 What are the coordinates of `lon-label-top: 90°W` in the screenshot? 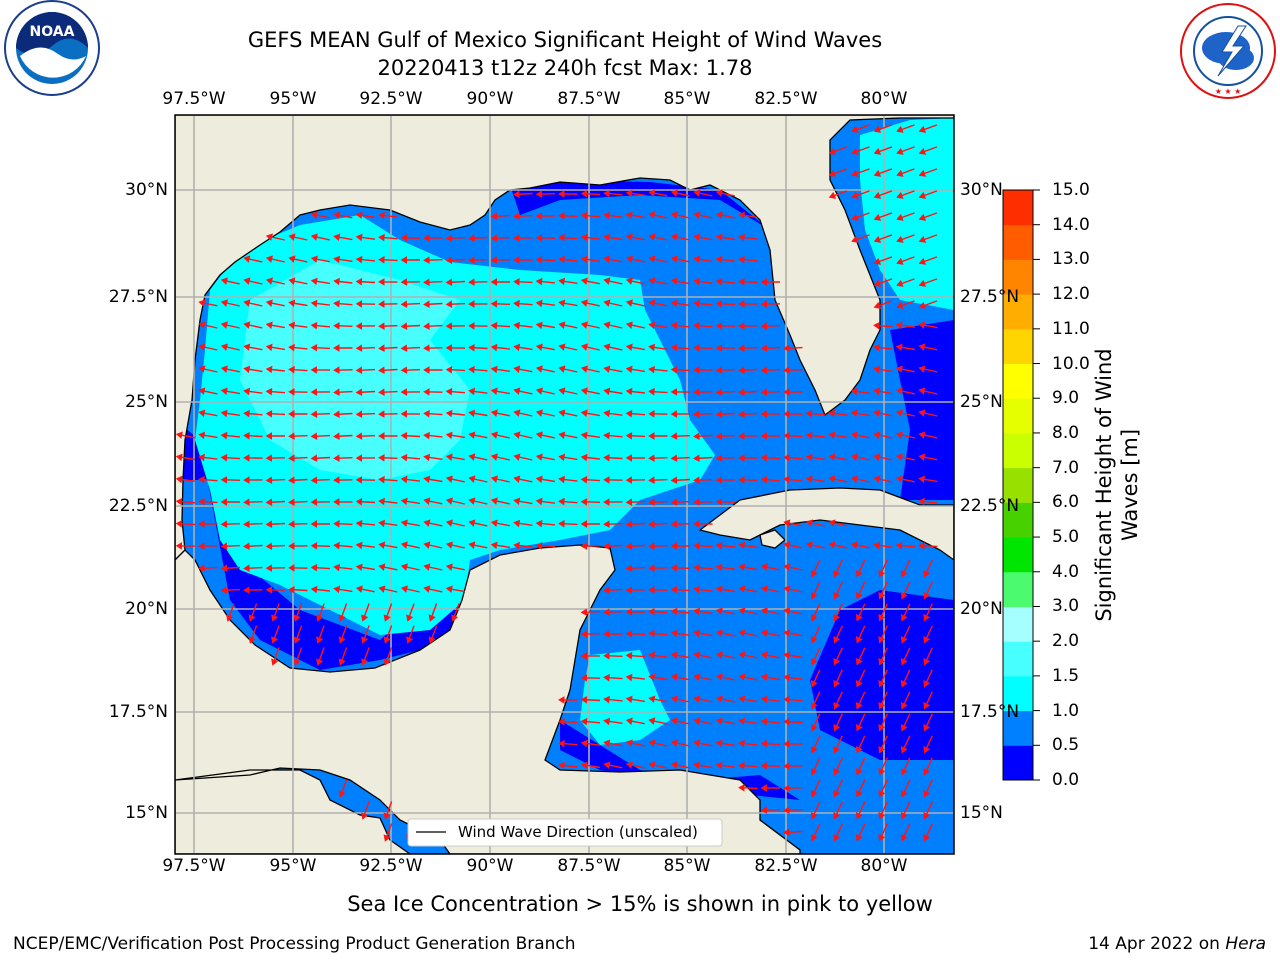 It's located at (490, 99).